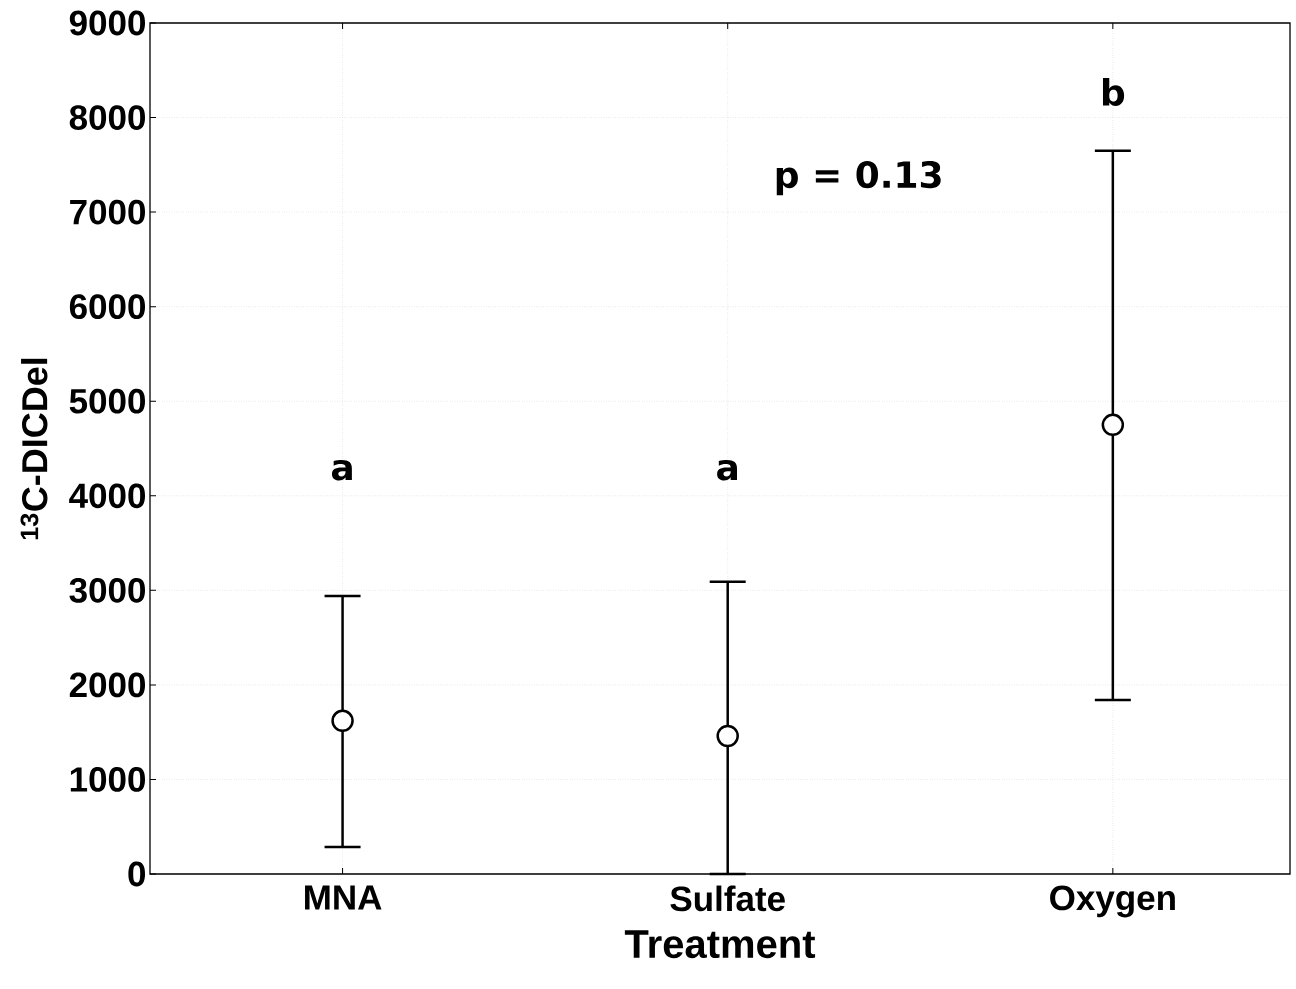  Describe the element at coordinates (1112, 901) in the screenshot. I see `x-tick-label: Oxygen` at that location.